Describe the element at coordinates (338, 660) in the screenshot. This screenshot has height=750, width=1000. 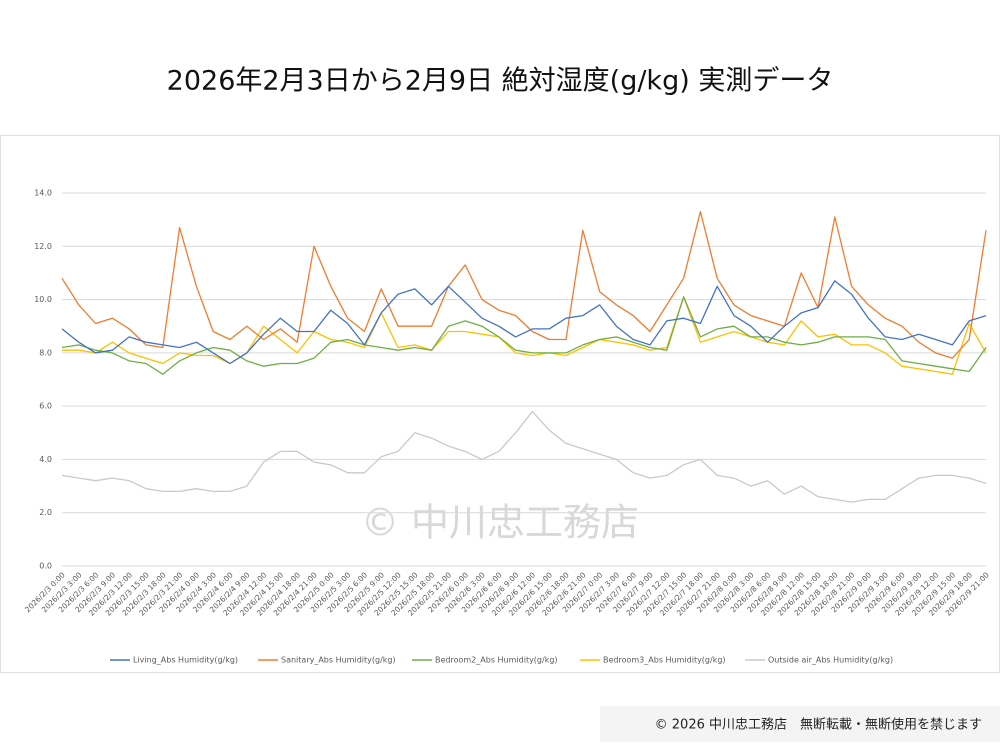
I see `legend-label: Sanitary_Abs Humidity(g/kg)` at that location.